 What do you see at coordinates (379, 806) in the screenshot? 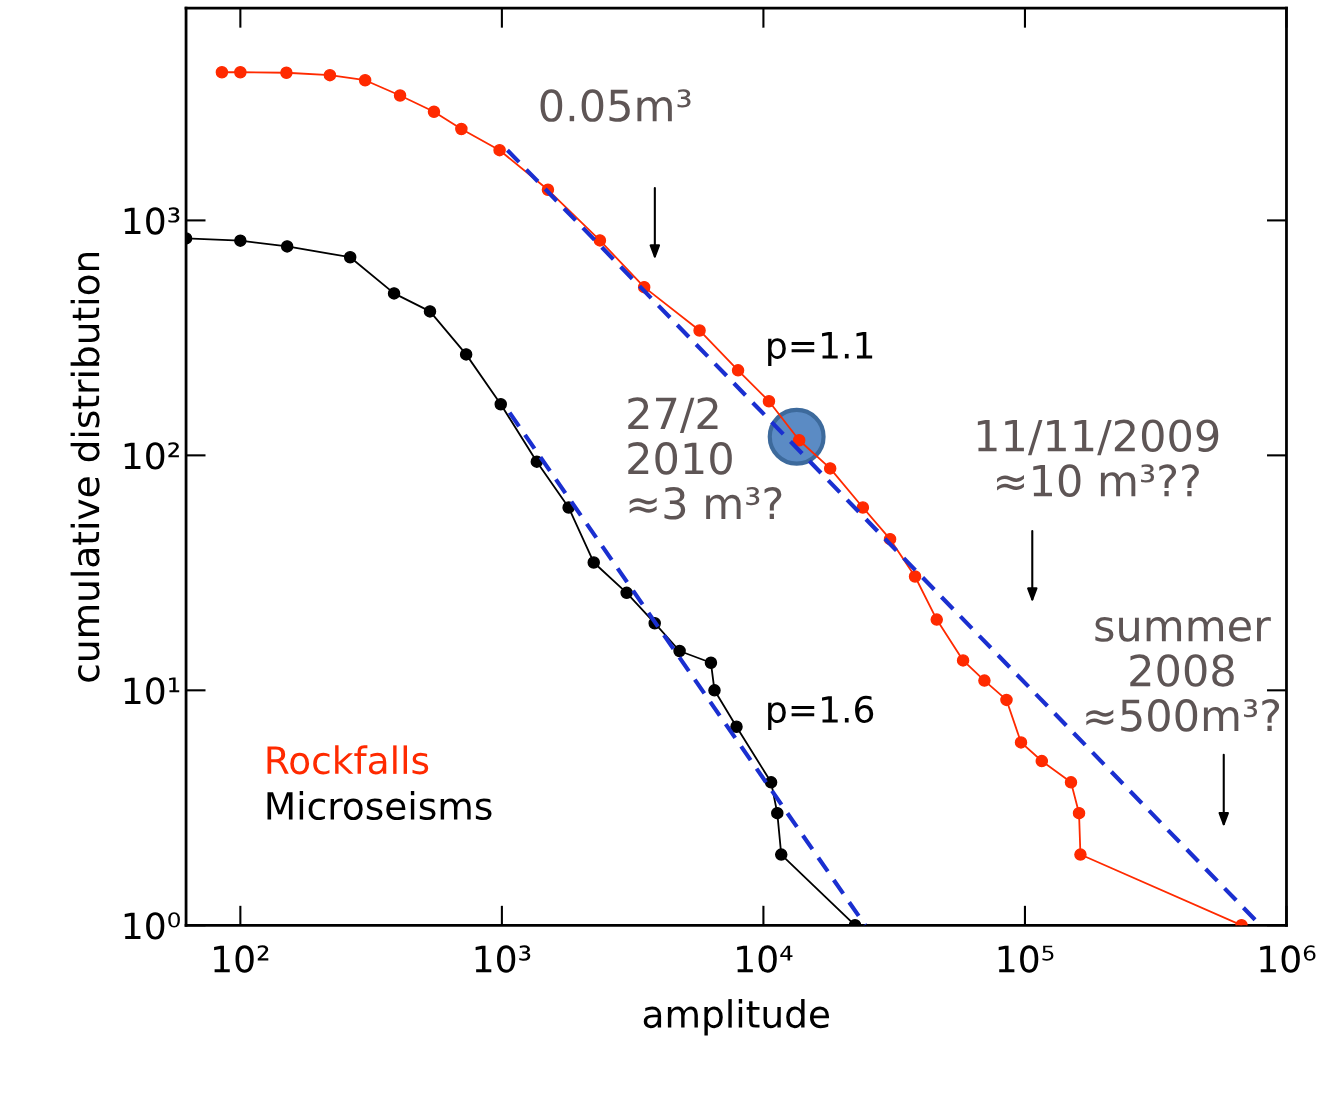
I see `text: Microseisms` at bounding box center [379, 806].